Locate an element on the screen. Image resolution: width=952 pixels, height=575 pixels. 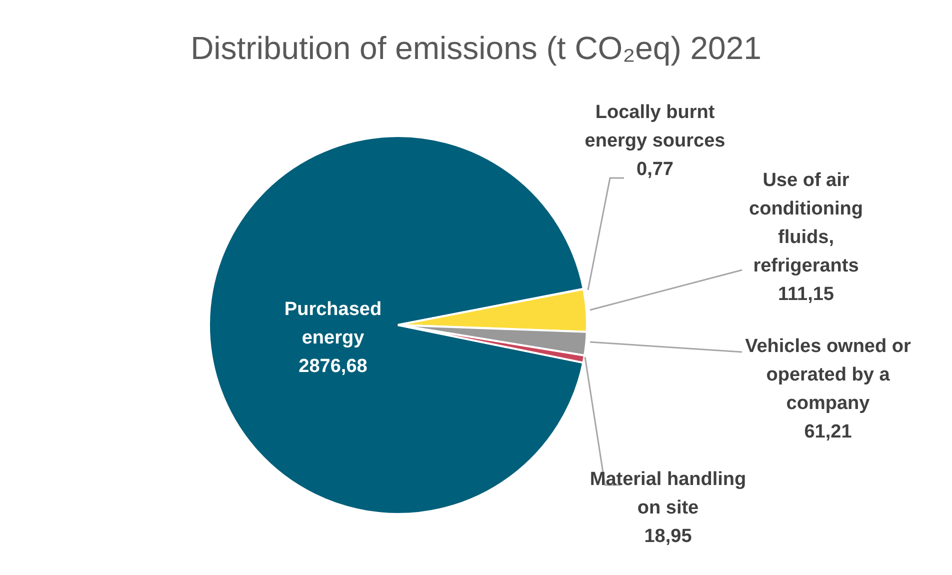
data-label: 0,77 is located at coordinates (655, 169).